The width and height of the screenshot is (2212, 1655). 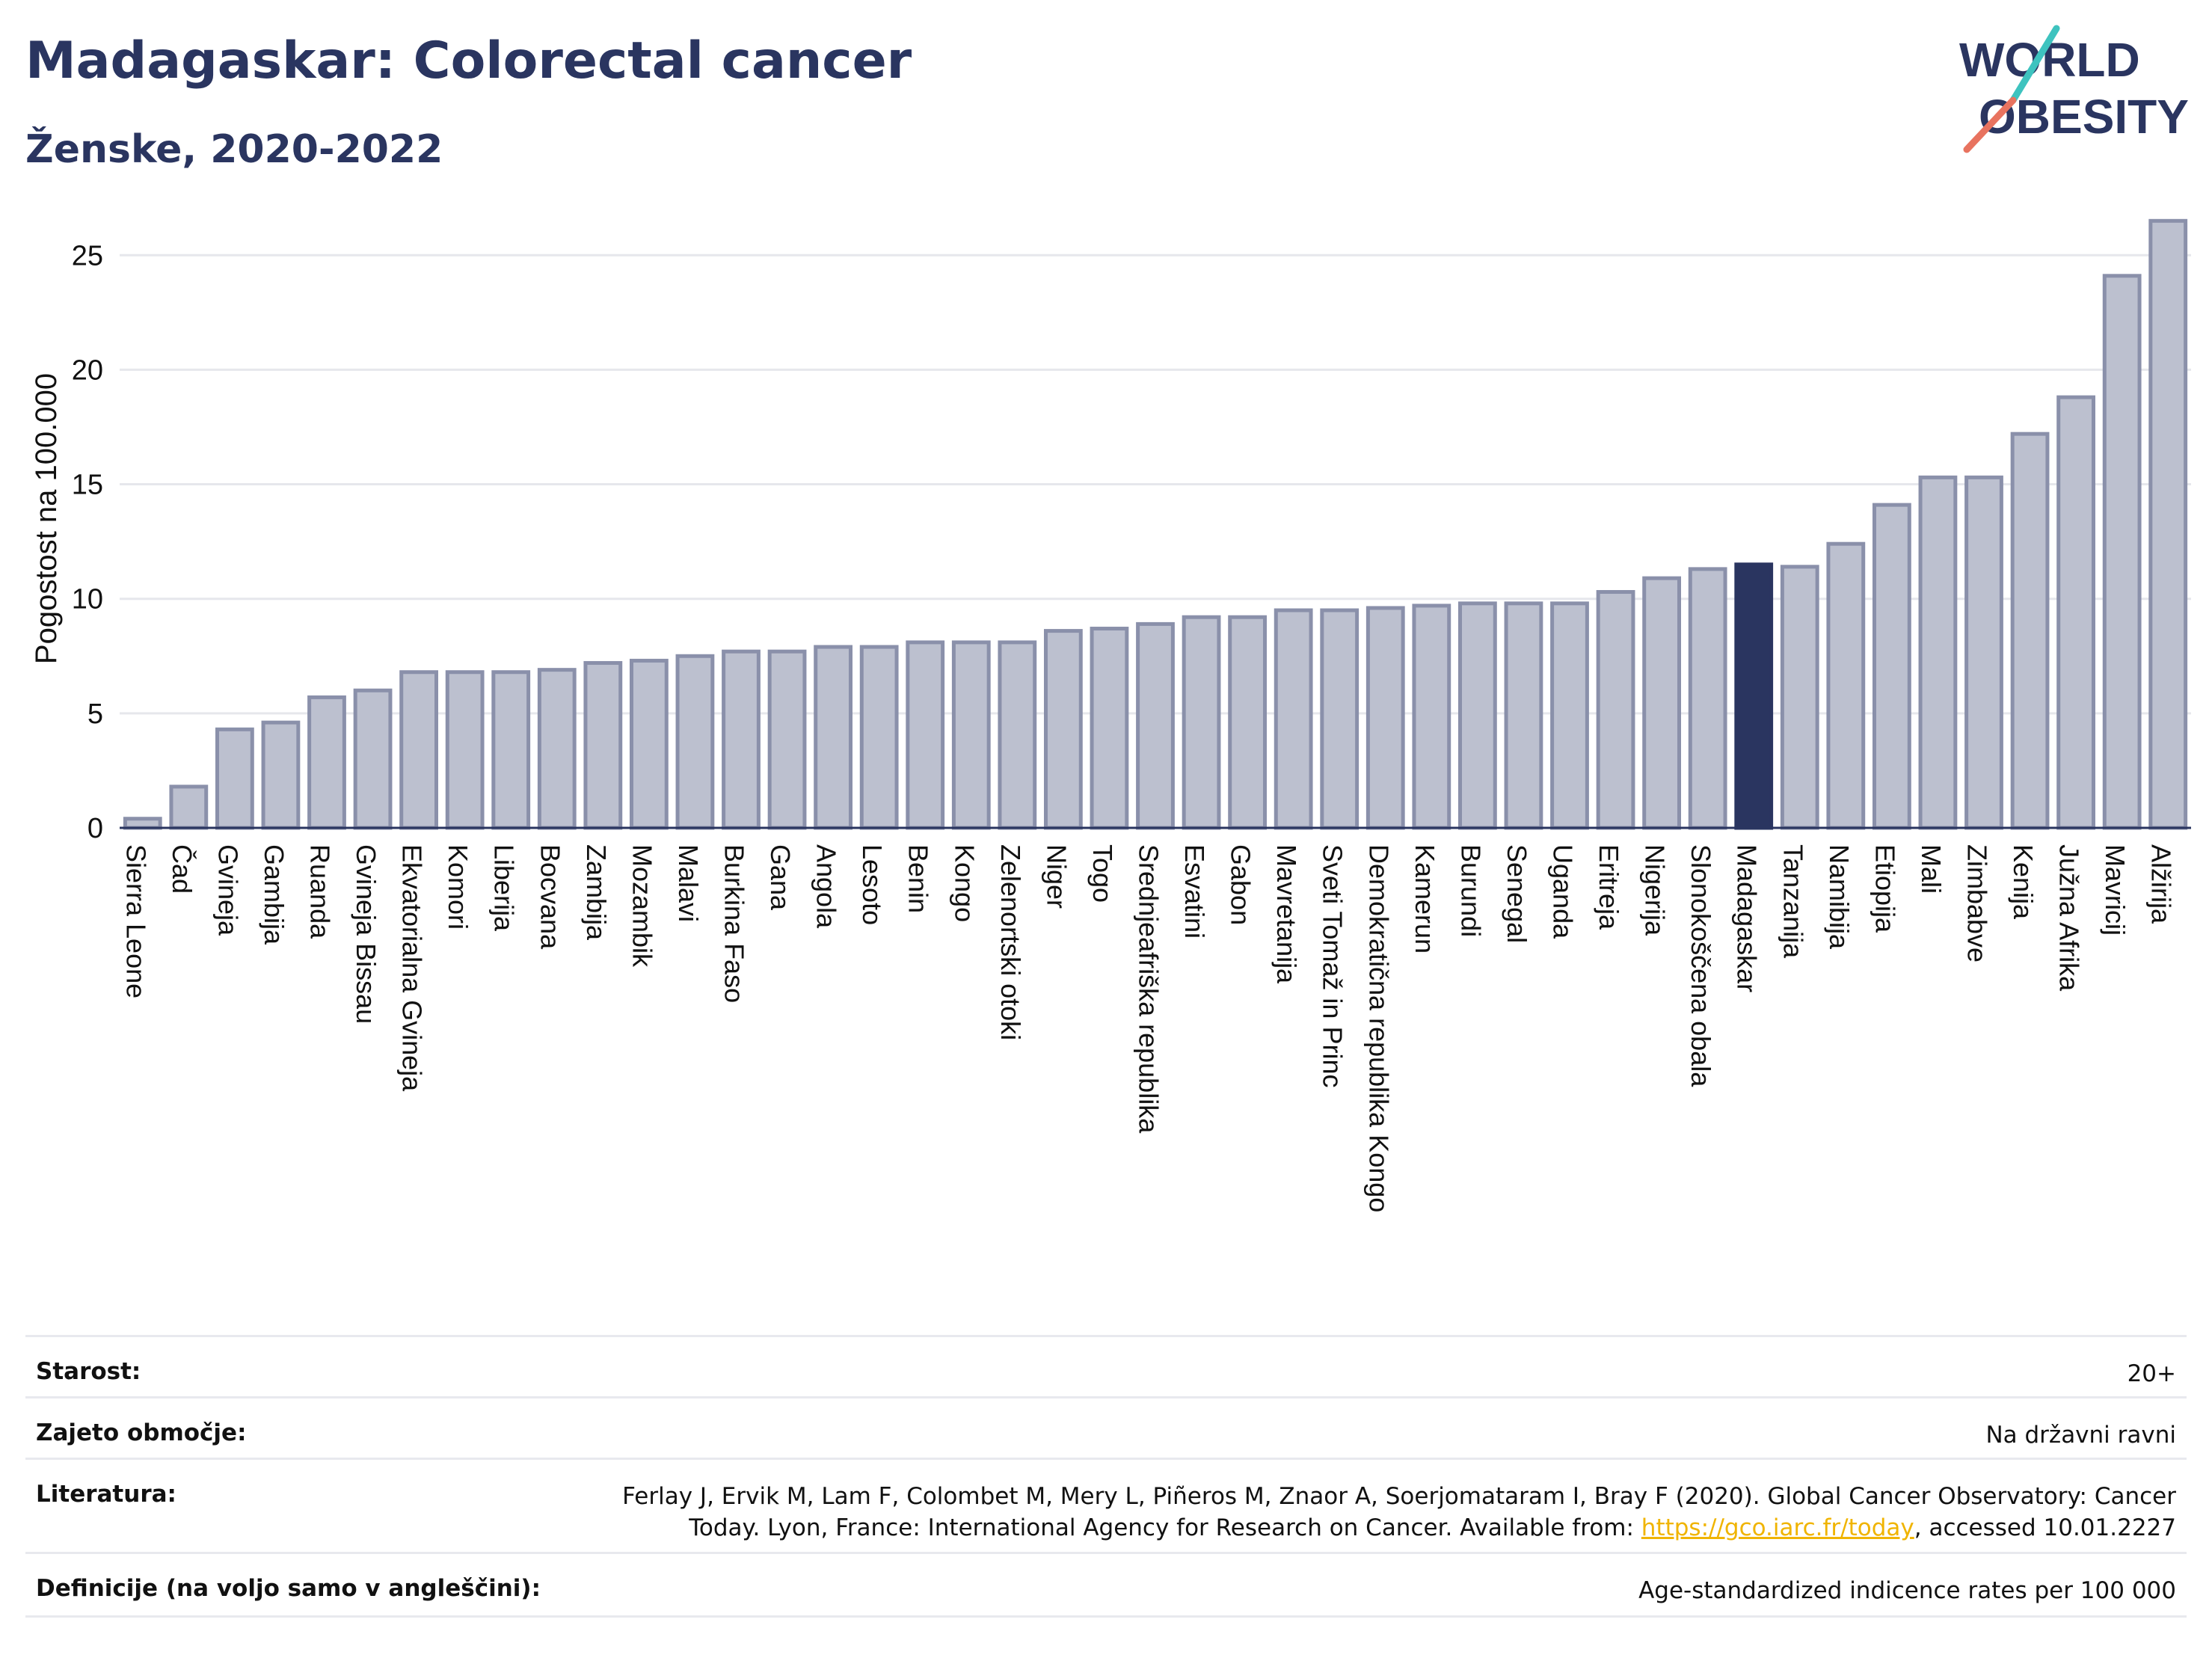 I want to click on bar-kamerun, so click(x=1431, y=717).